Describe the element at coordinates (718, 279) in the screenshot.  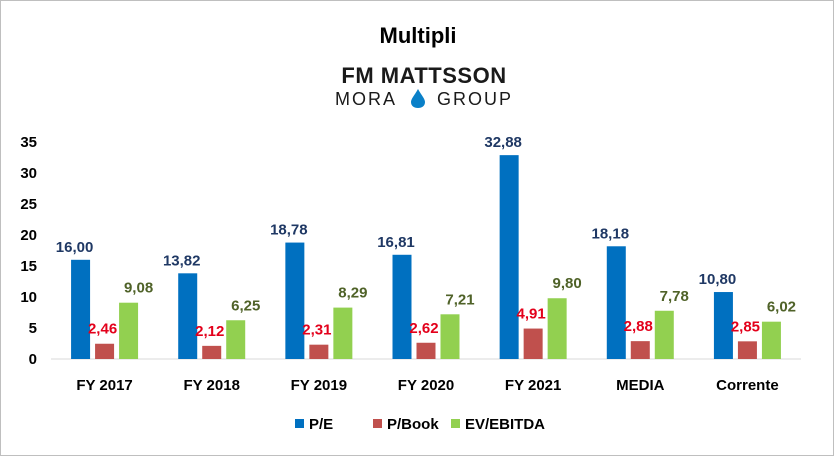
I see `data-label-p-e: 10,80` at that location.